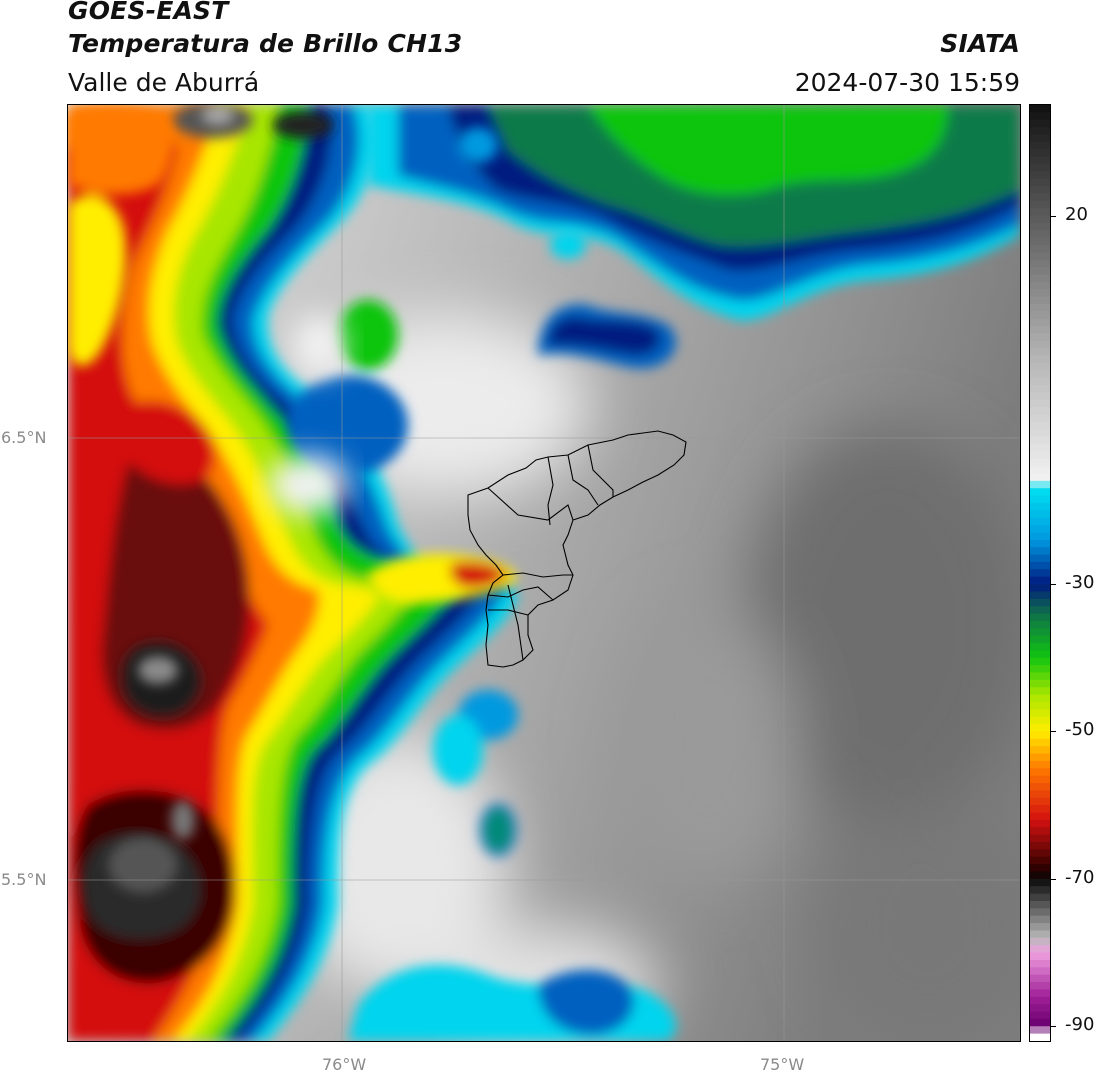 This screenshot has height=1078, width=1094. I want to click on title-product: Temperatura de Brillo CH13, so click(265, 43).